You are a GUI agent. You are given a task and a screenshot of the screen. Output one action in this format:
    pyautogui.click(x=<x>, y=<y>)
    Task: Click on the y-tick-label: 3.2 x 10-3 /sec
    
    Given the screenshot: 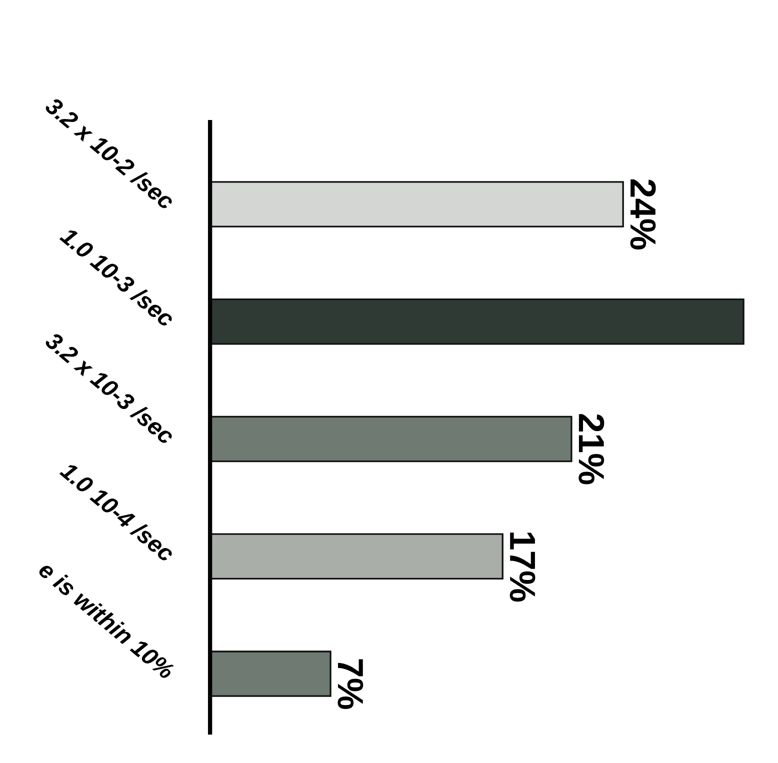 What is the action you would take?
    pyautogui.click(x=110, y=388)
    